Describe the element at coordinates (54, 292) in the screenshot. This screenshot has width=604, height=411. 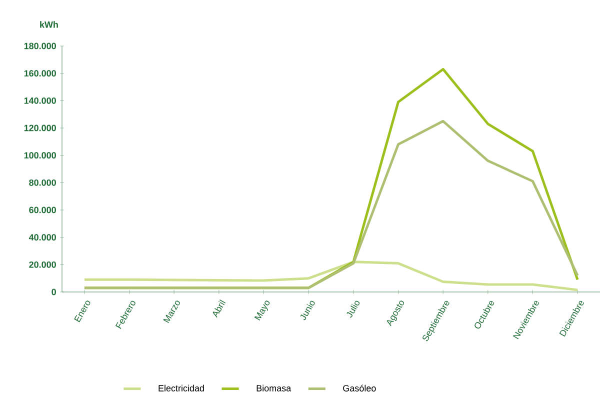
I see `y-tick-label: 0` at that location.